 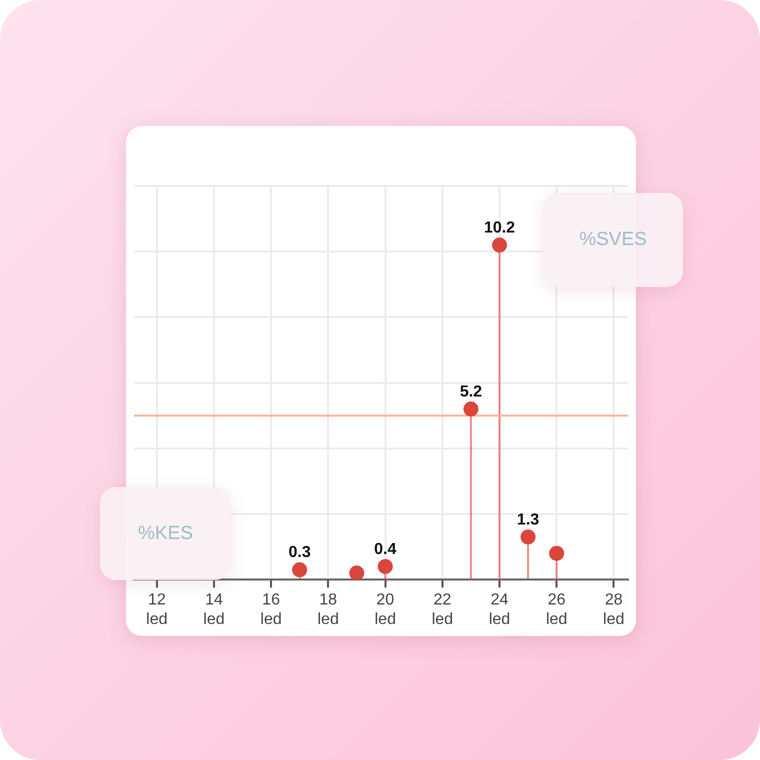 What do you see at coordinates (528, 519) in the screenshot?
I see `data-label: 1.3` at bounding box center [528, 519].